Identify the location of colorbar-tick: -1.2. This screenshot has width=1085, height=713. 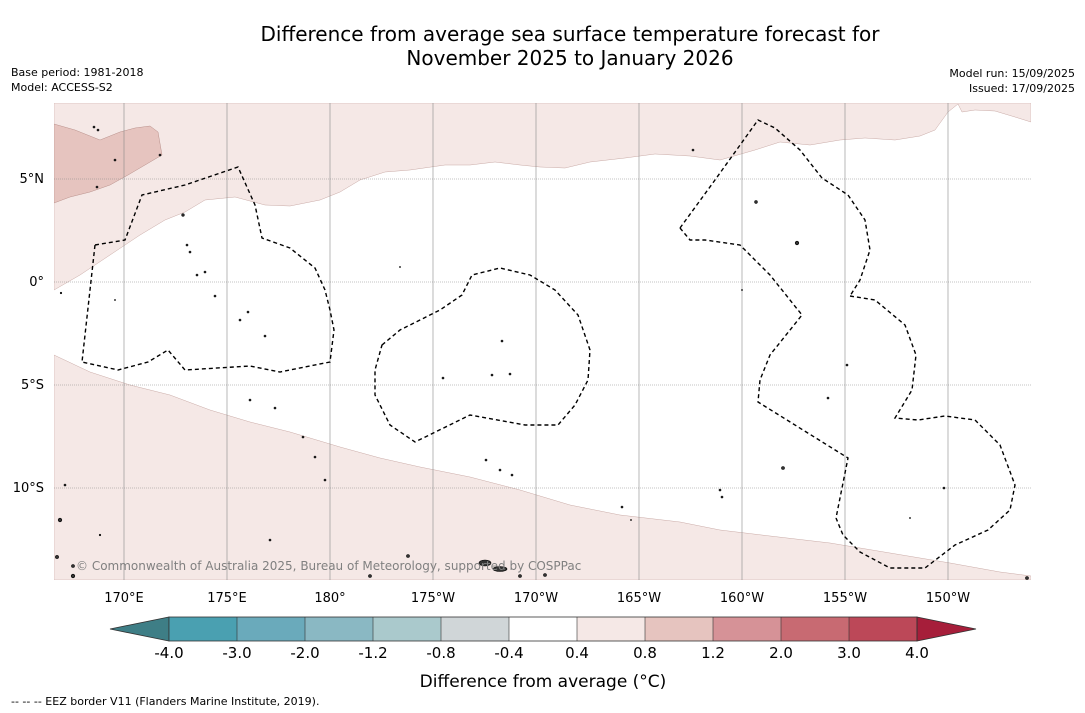
(372, 653).